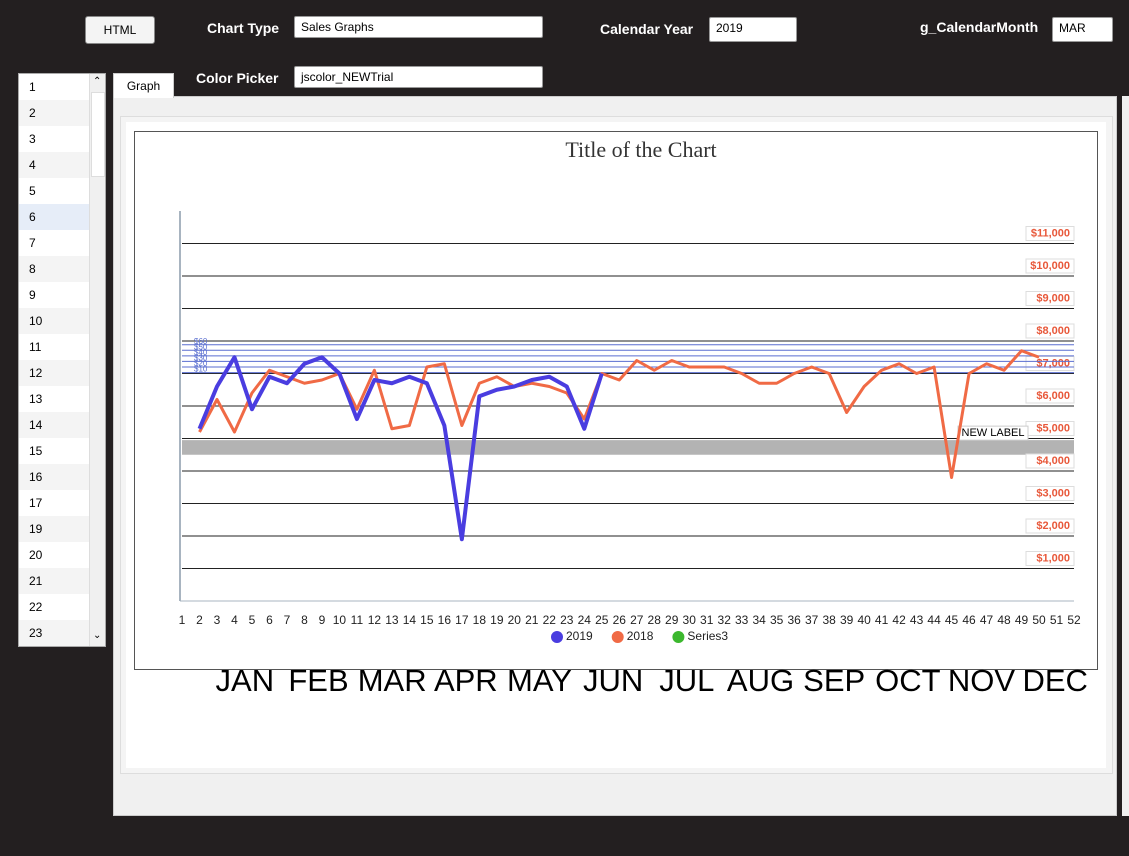  What do you see at coordinates (427, 620) in the screenshot?
I see `x-tick-label: 15` at bounding box center [427, 620].